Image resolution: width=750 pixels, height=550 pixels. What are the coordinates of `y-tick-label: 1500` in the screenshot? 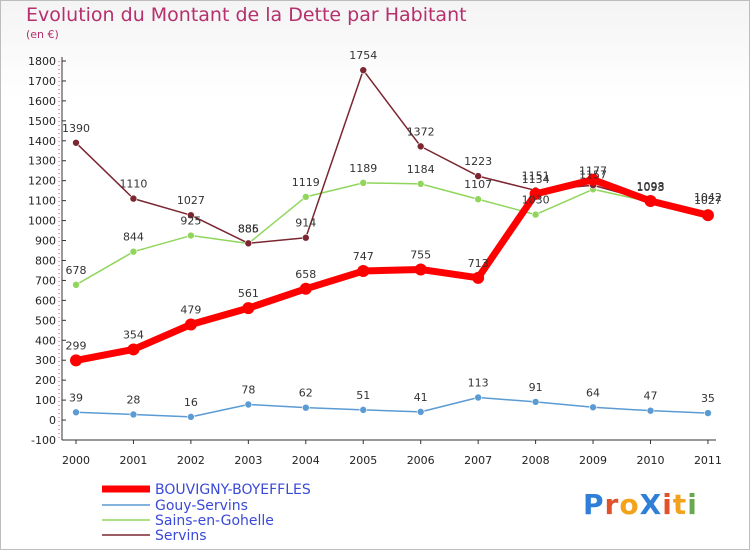 It's located at (42, 121).